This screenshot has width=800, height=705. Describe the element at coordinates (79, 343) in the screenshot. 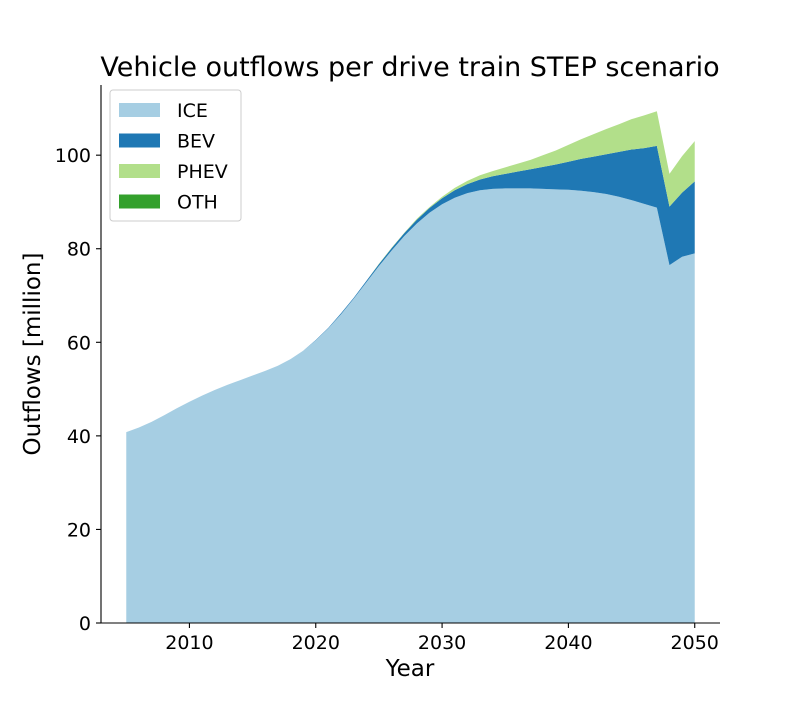

I see `y-tick-label: 60` at that location.